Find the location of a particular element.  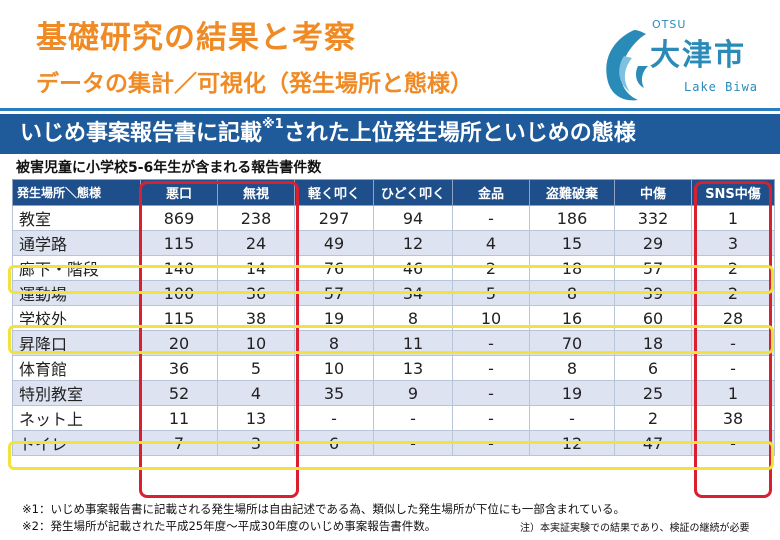

lake-biwa-wave-icon is located at coordinates (627, 65).